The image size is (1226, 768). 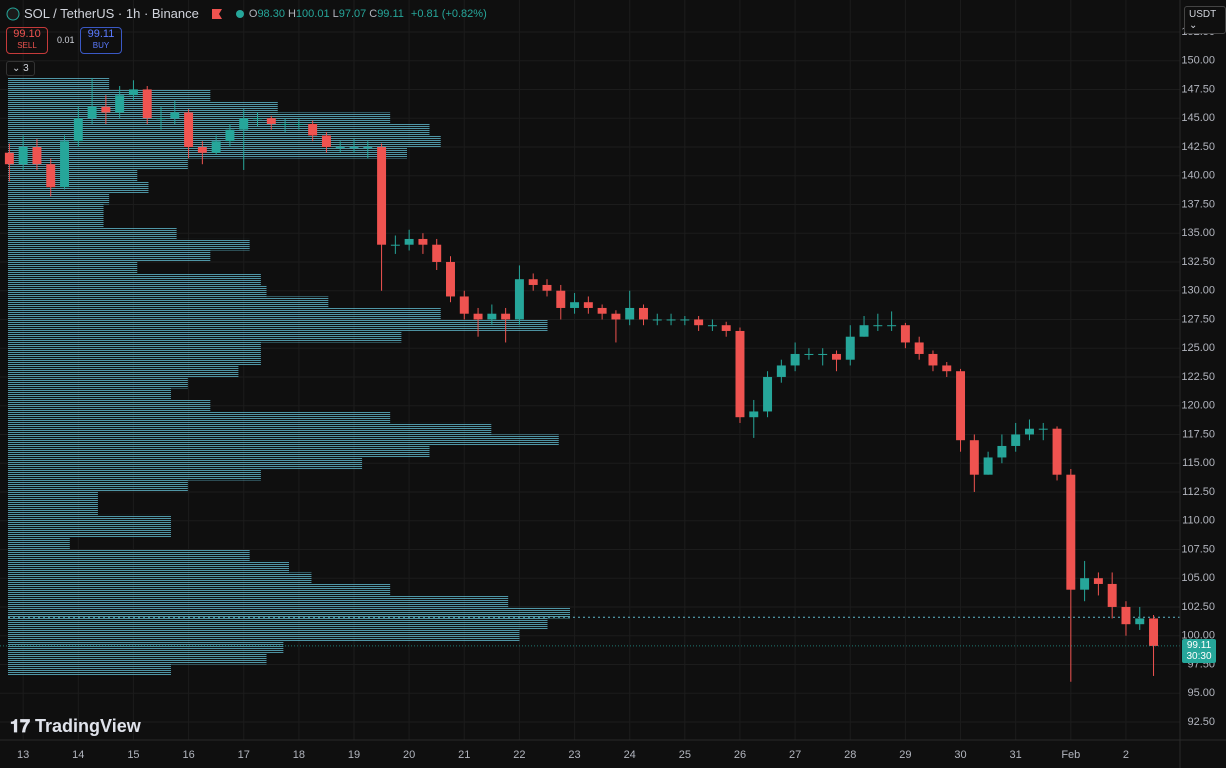 What do you see at coordinates (20, 68) in the screenshot?
I see `indicators-toggle: ⌄ 3` at bounding box center [20, 68].